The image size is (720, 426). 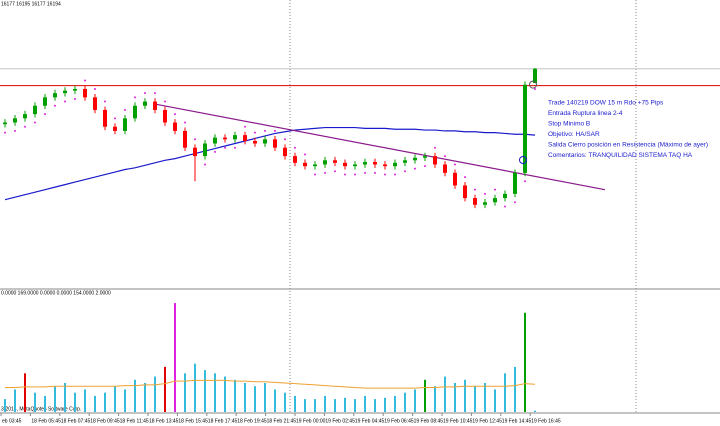 What do you see at coordinates (606, 103) in the screenshot?
I see `annotation: Trade 140219 DOW 15 m Rdo +75 Pips` at bounding box center [606, 103].